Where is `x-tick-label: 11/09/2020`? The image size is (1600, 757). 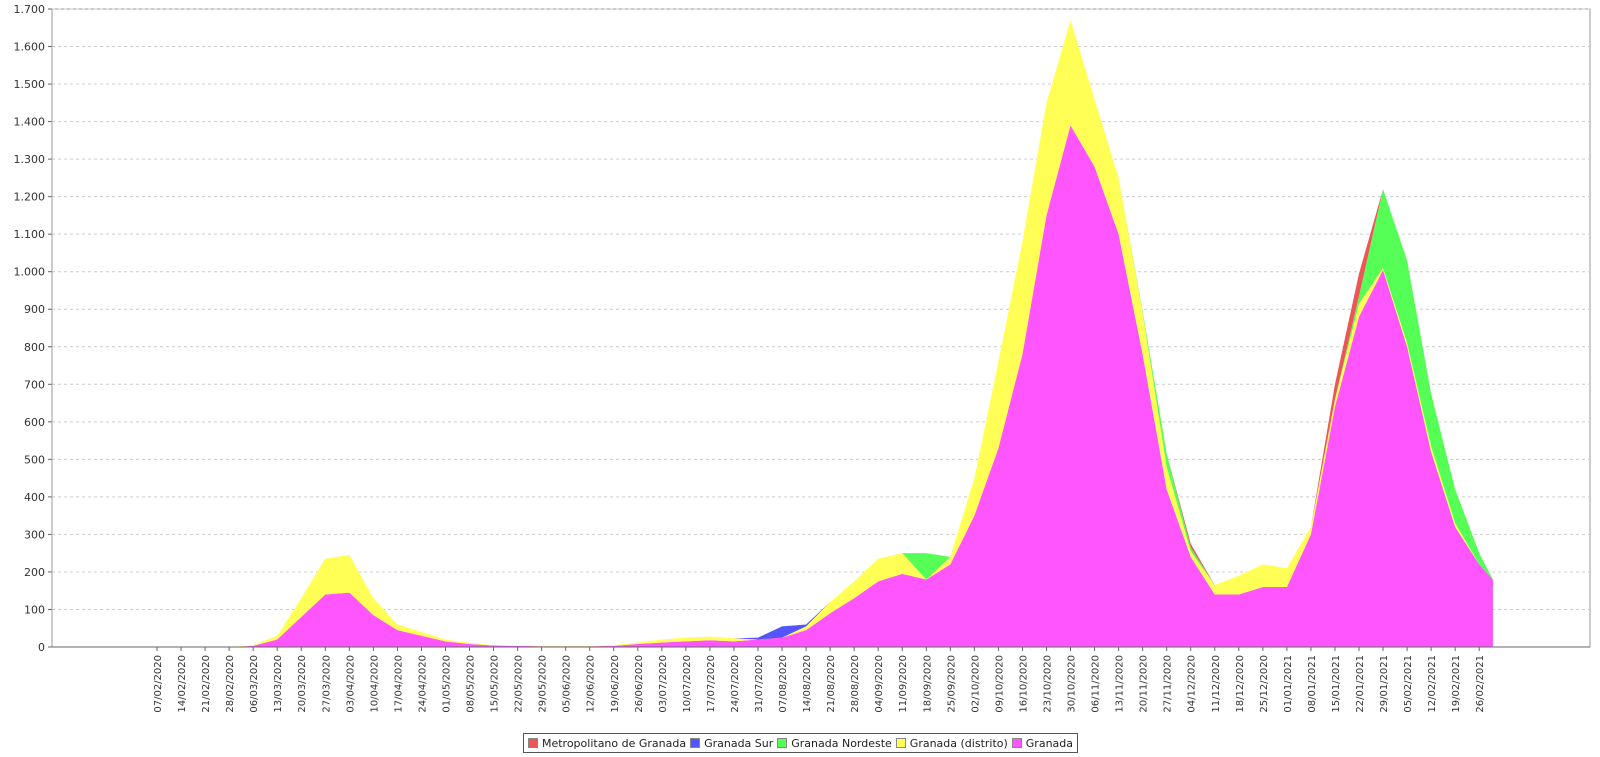
x-tick-label: 11/09/2020 is located at coordinates (903, 684).